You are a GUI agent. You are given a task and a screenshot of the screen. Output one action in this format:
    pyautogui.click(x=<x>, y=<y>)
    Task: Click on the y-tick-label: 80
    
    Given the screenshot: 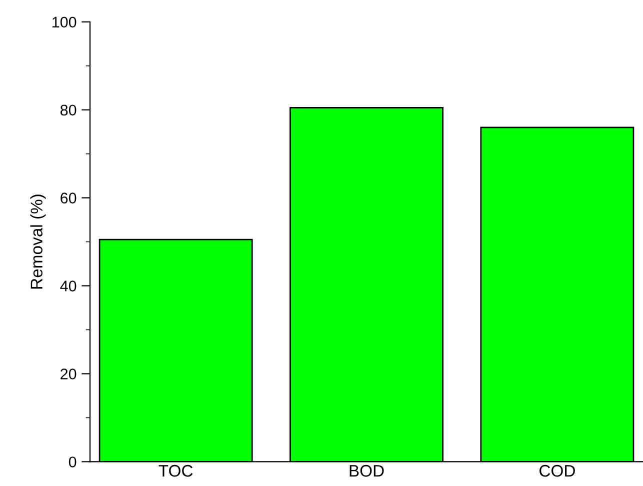 What is the action you would take?
    pyautogui.click(x=68, y=110)
    